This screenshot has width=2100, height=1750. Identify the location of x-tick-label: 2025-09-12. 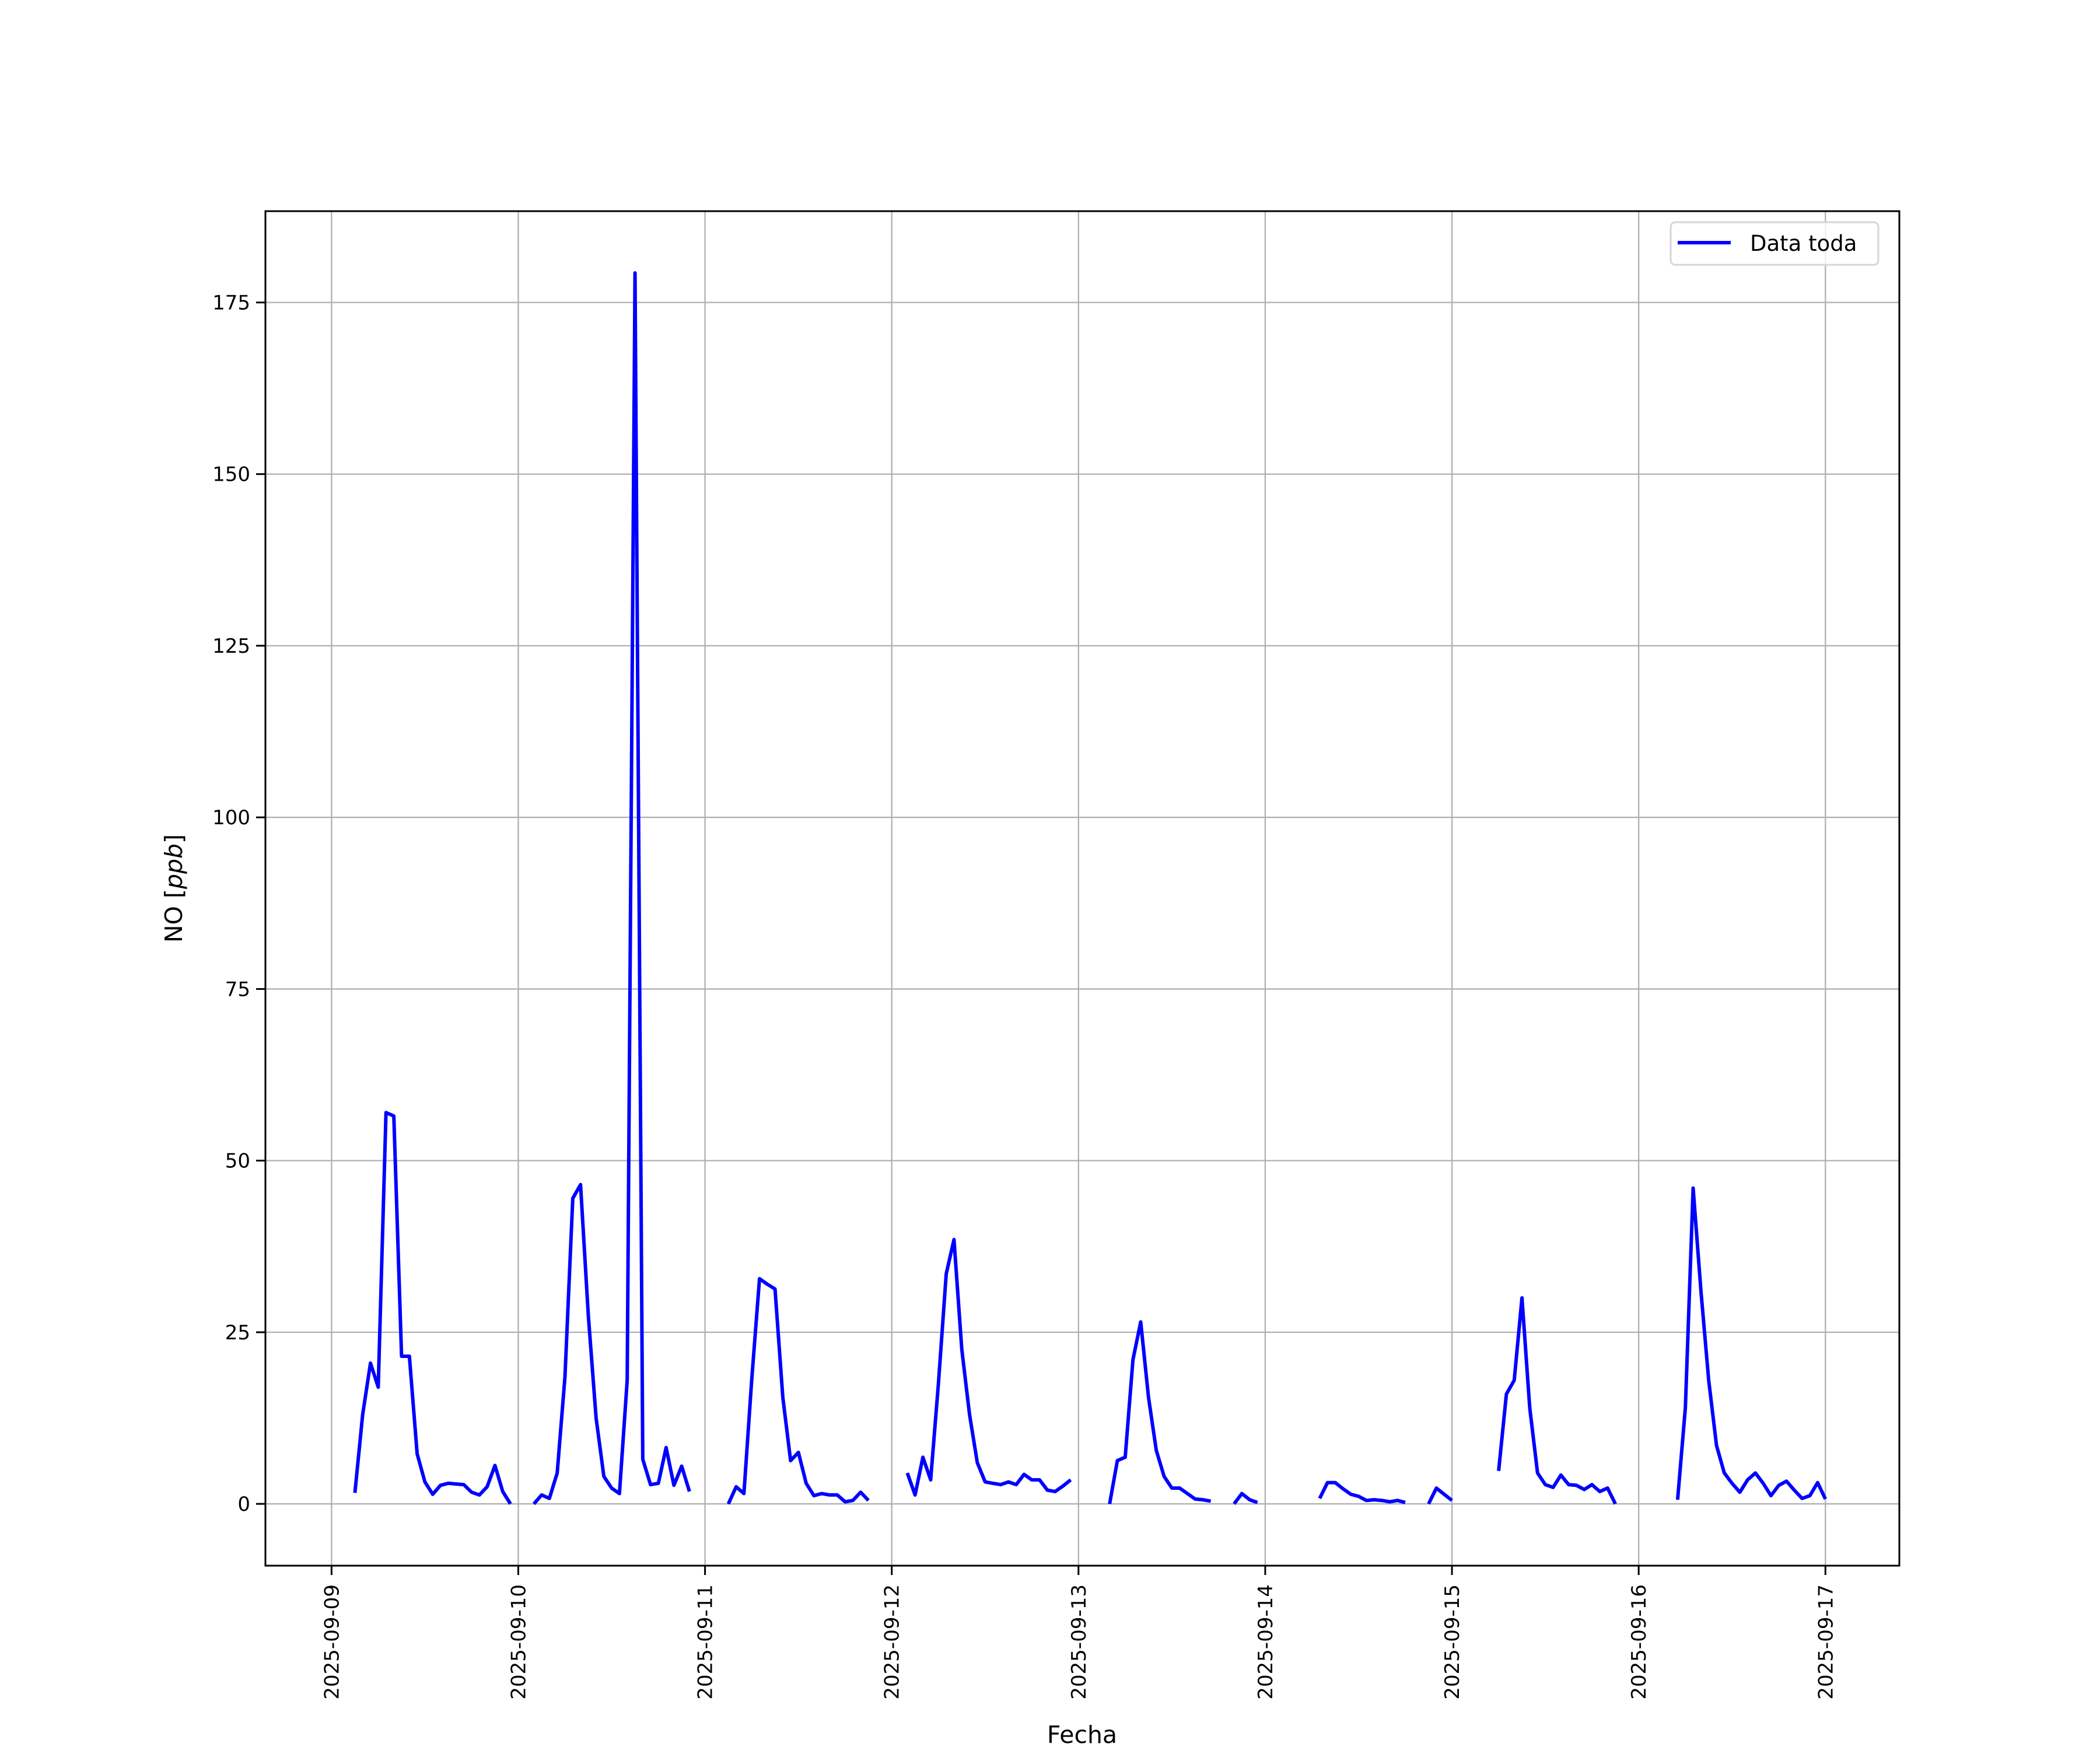
(892, 1642).